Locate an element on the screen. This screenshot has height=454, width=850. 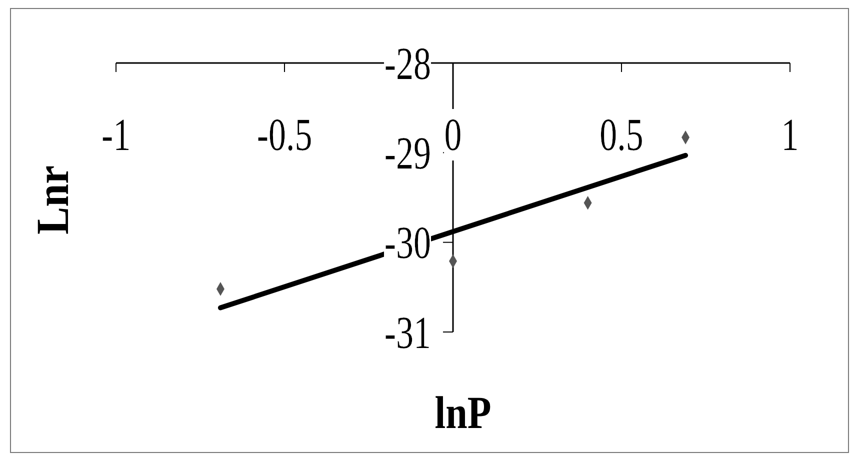
y-tick-label: -29 is located at coordinates (407, 152).